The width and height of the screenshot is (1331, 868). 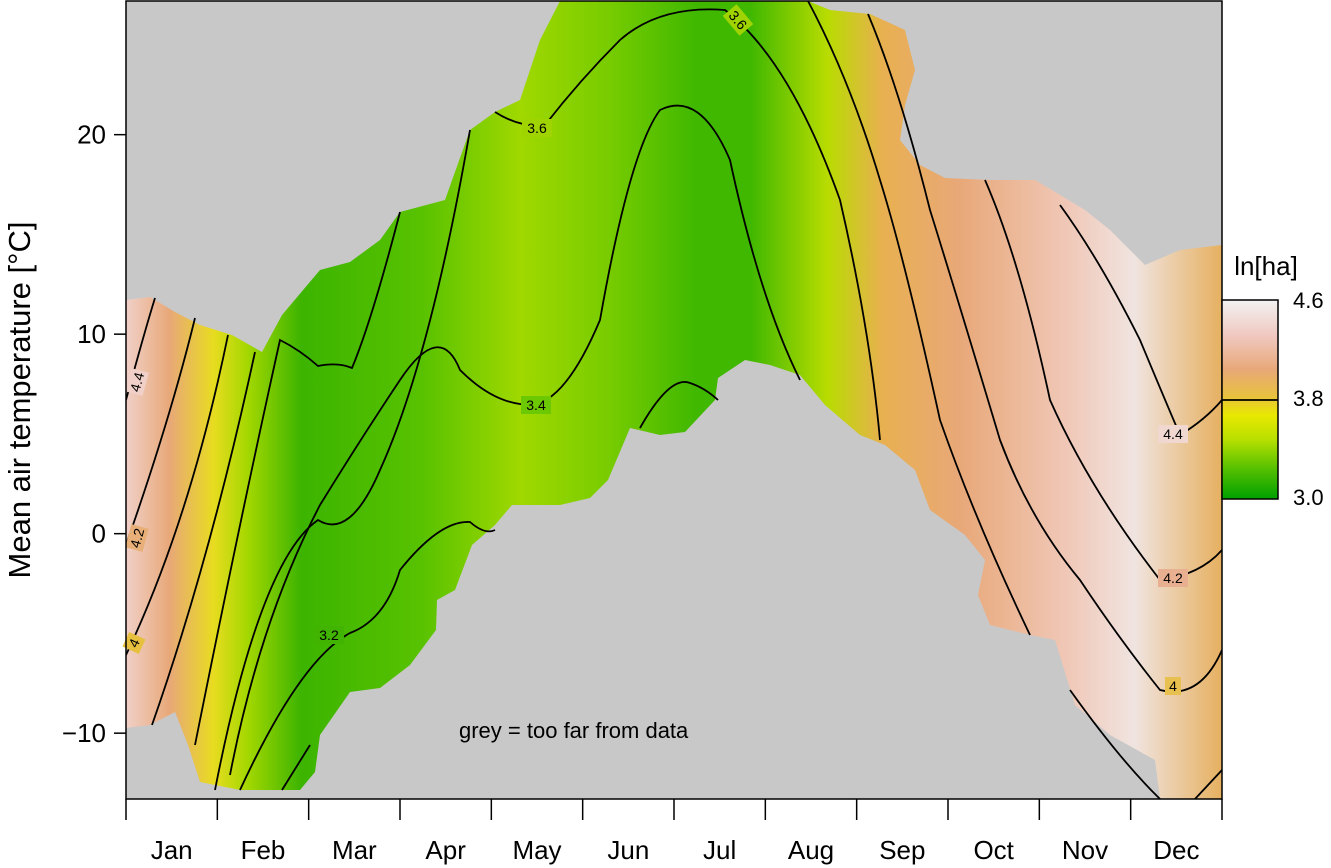 What do you see at coordinates (674, 832) in the screenshot?
I see `x-axis: Jan Feb Mar Apr May Jun Jul Aug Sep Oct Nov Dec` at bounding box center [674, 832].